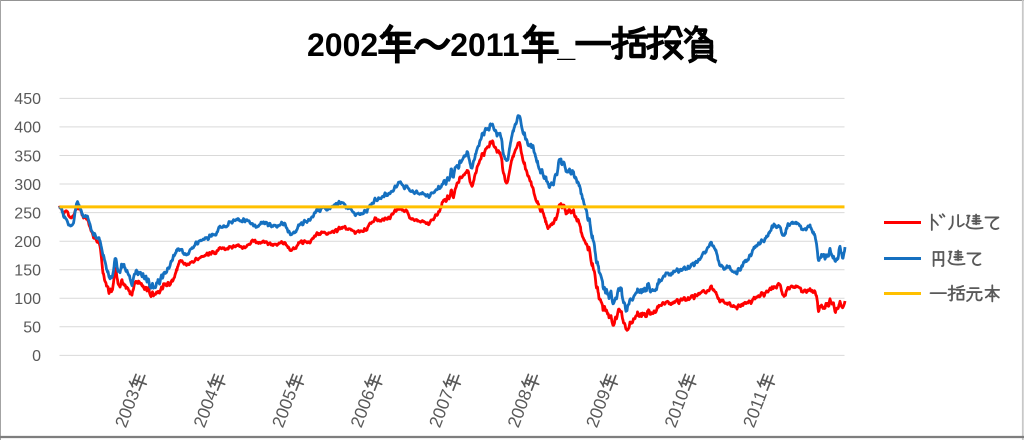 The width and height of the screenshot is (1024, 440). What do you see at coordinates (342, 45) in the screenshot?
I see `svg-text: 2002` at bounding box center [342, 45].